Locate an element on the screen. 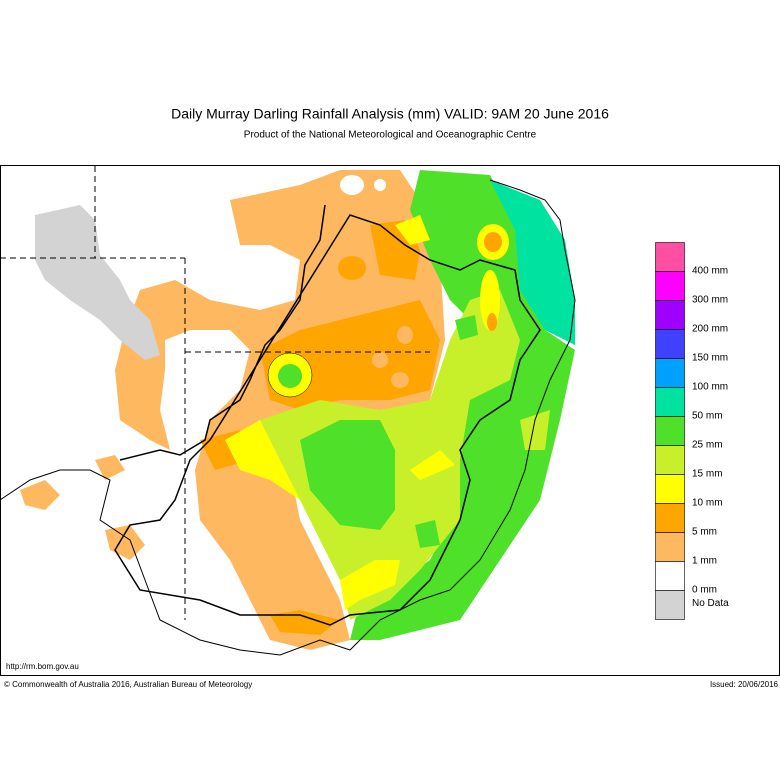 This screenshot has height=780, width=780. legend-label: 0 mm is located at coordinates (704, 590).